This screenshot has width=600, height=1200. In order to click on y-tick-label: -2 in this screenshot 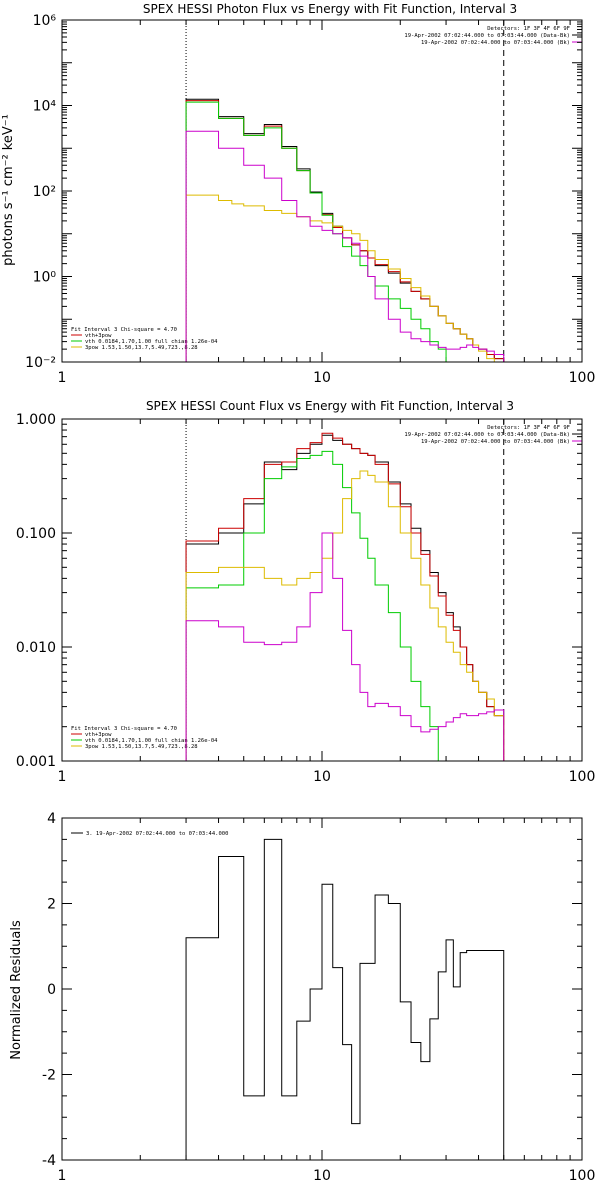, I will do `click(49, 1076)`.